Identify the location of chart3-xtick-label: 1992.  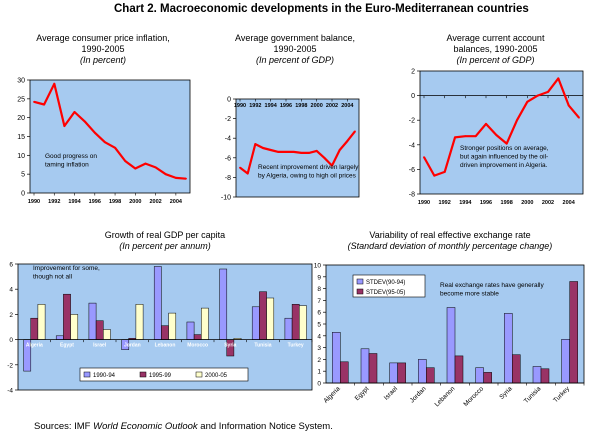
(445, 203).